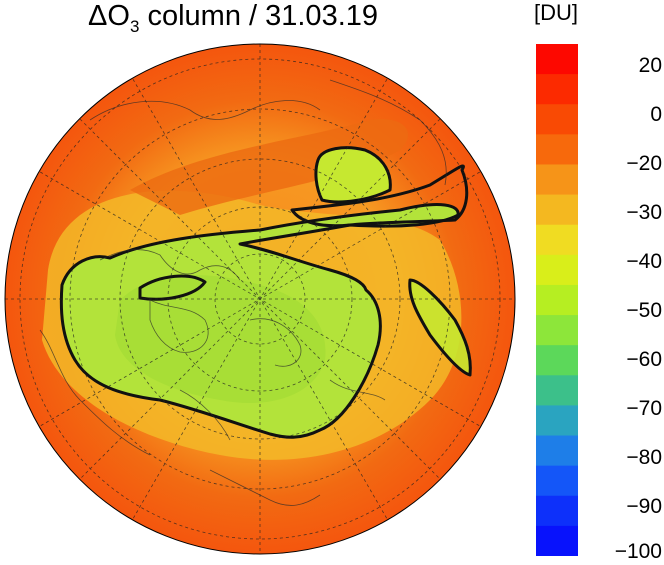 Image resolution: width=664 pixels, height=565 pixels. Describe the element at coordinates (644, 457) in the screenshot. I see `colorbar-tick-label: −80` at that location.